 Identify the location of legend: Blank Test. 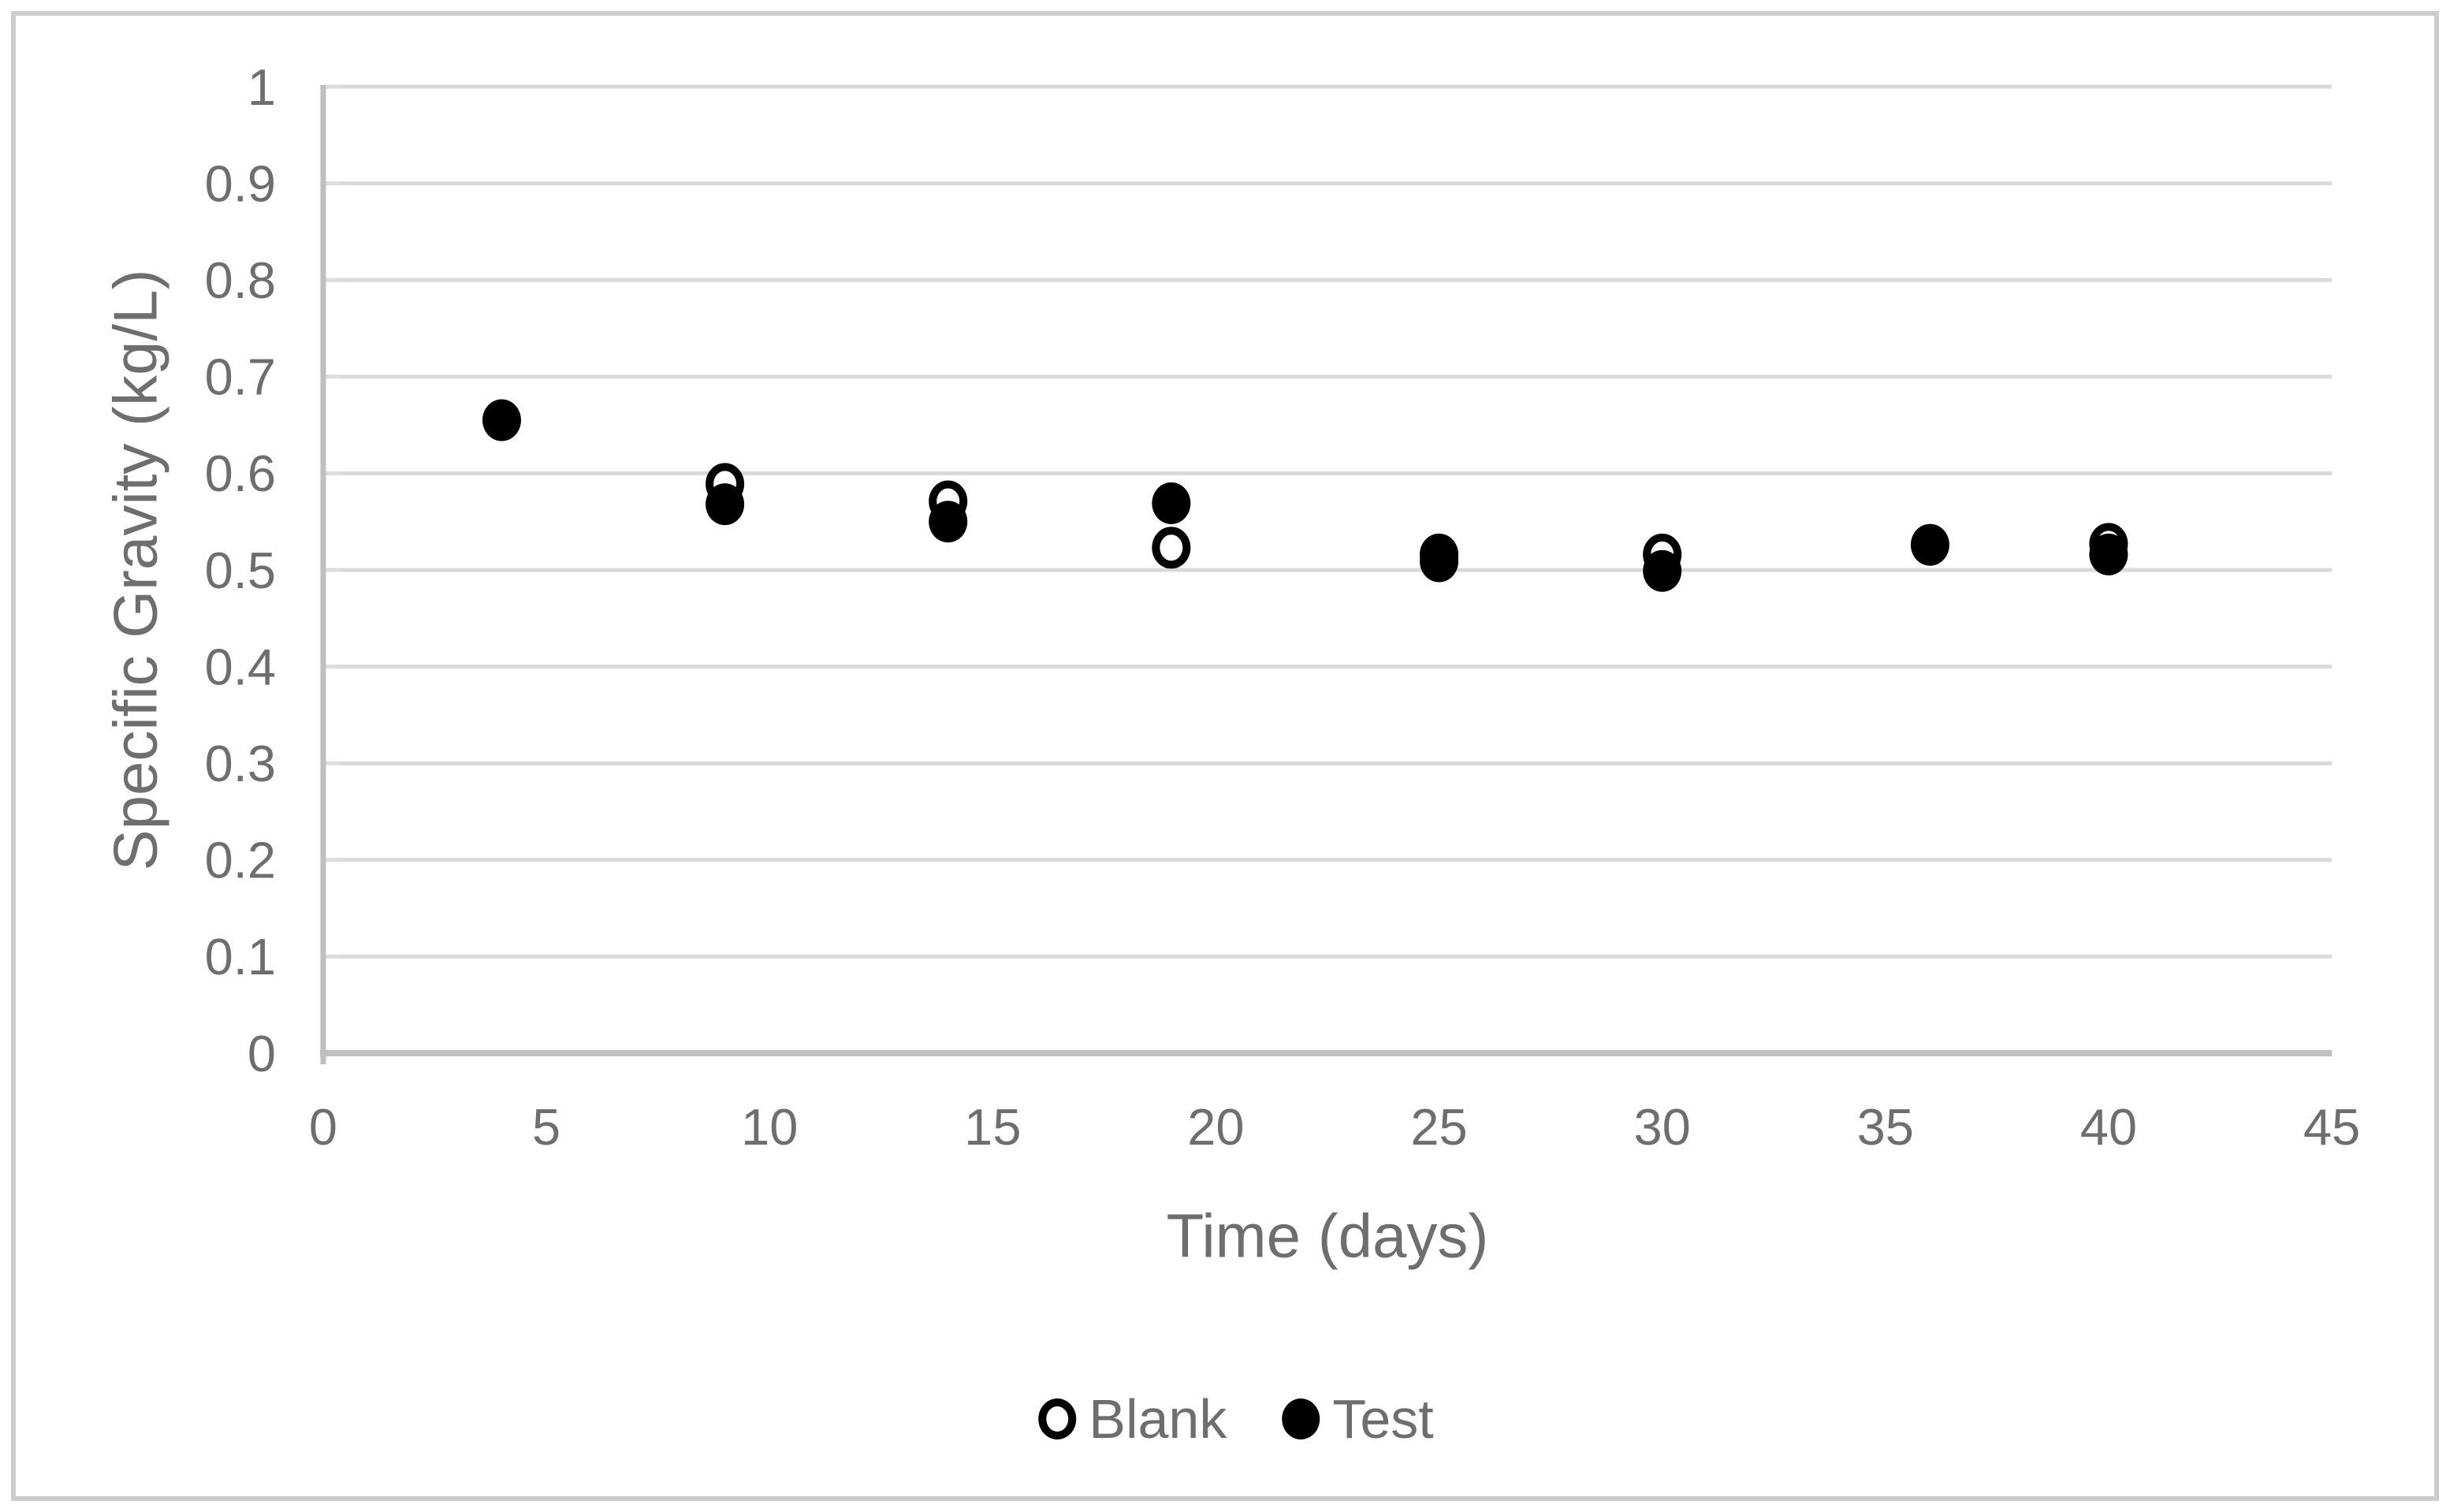
(1236, 1419).